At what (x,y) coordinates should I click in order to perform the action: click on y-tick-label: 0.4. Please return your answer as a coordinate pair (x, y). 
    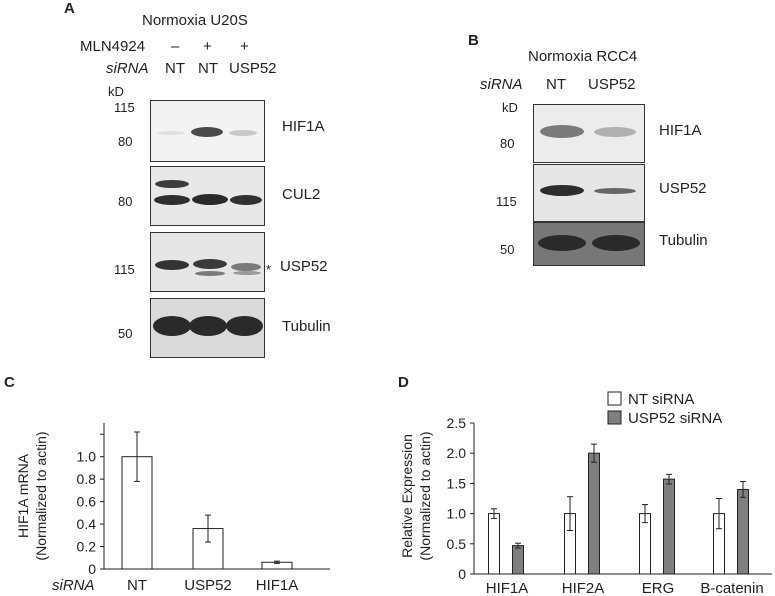
    Looking at the image, I should click on (87, 524).